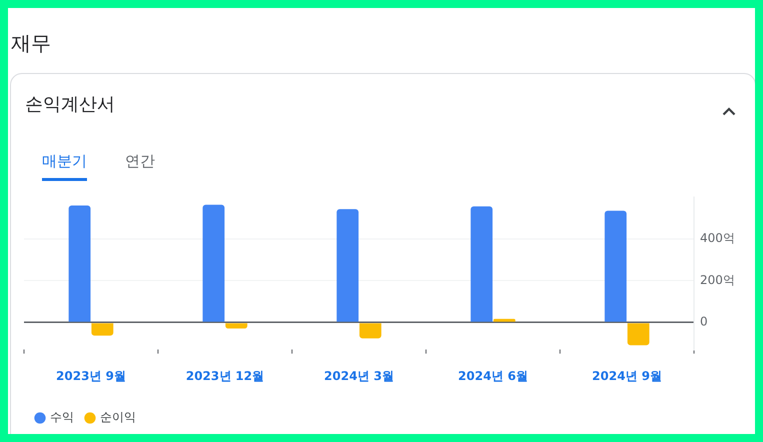 The height and width of the screenshot is (442, 763). I want to click on y-tick-label: 200억, so click(717, 279).